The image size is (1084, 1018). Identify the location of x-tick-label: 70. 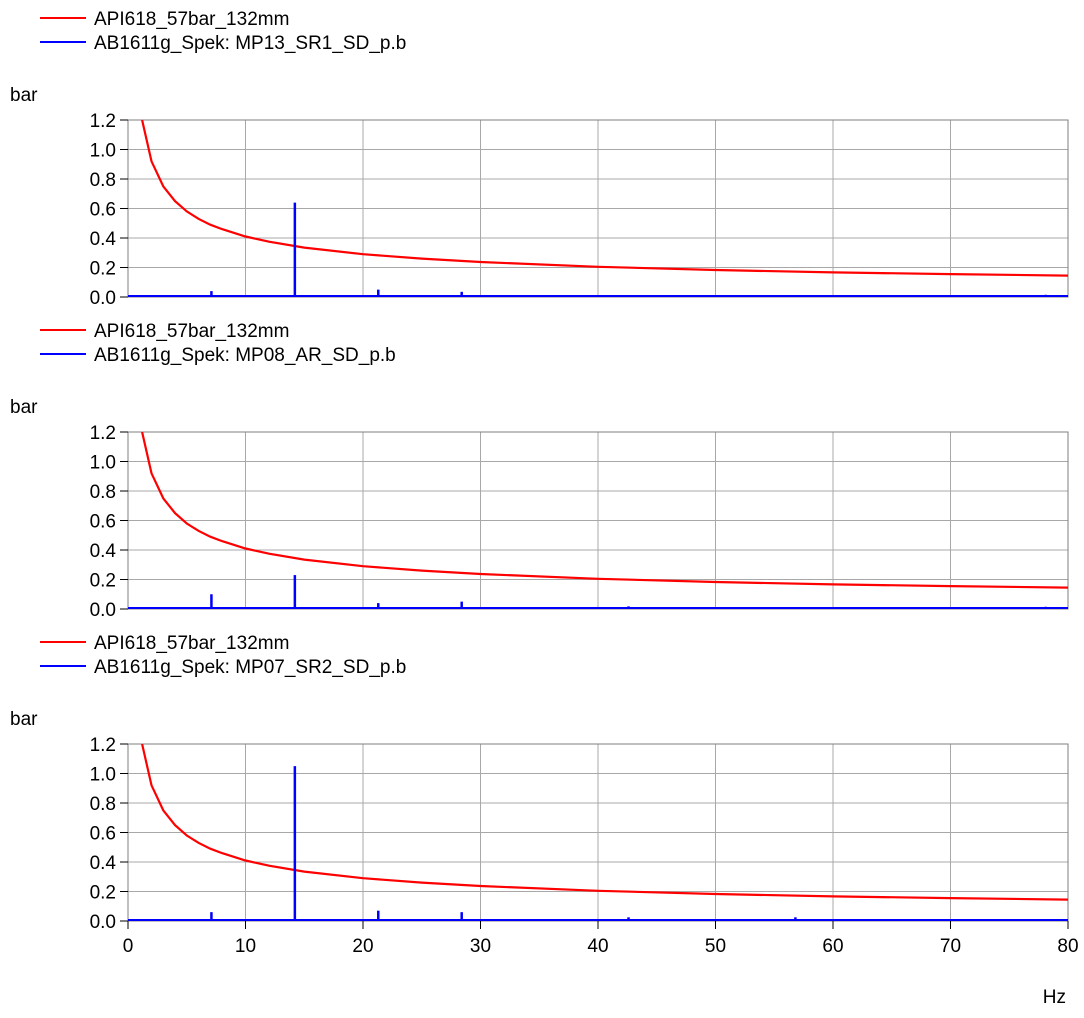
(950, 946).